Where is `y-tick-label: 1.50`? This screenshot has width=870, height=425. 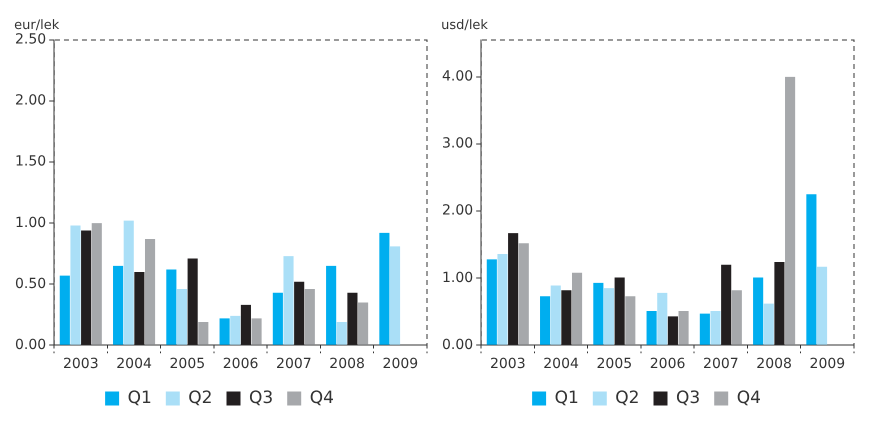
y-tick-label: 1.50 is located at coordinates (30, 162).